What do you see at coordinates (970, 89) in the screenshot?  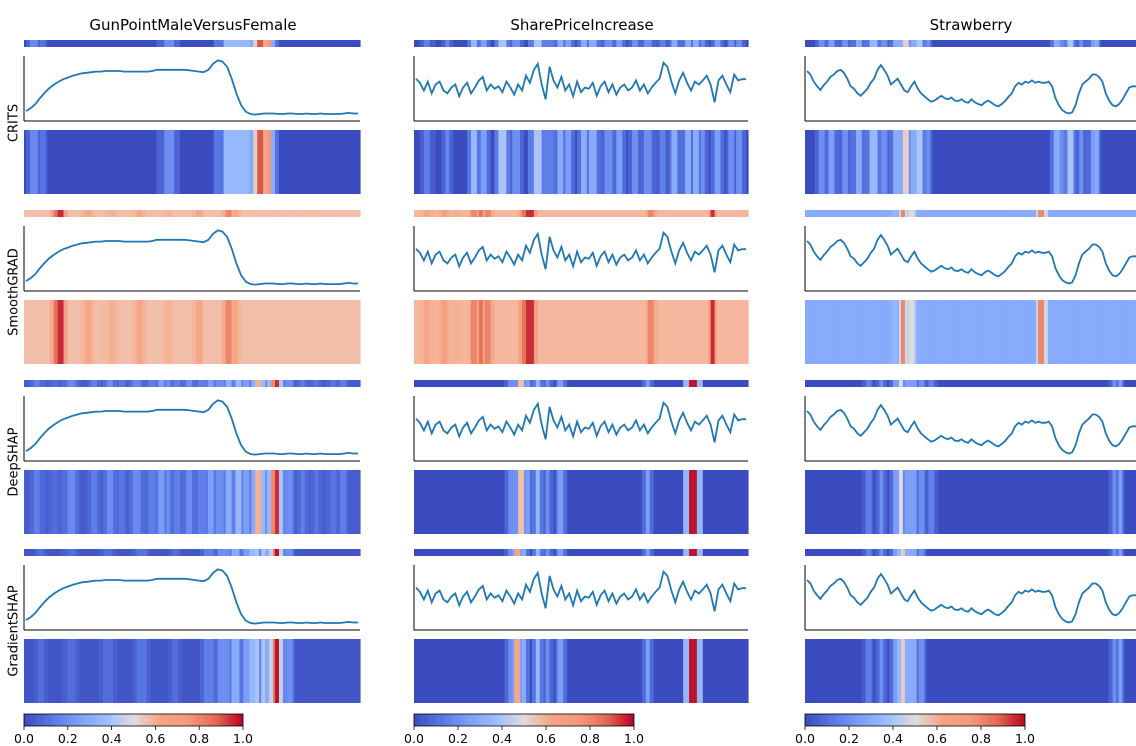 I see `signal-axes` at bounding box center [970, 89].